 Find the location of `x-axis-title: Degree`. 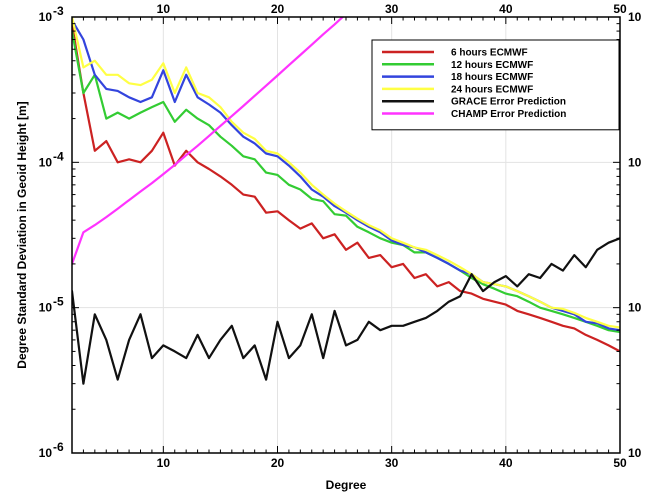

x-axis-title: Degree is located at coordinates (346, 485).